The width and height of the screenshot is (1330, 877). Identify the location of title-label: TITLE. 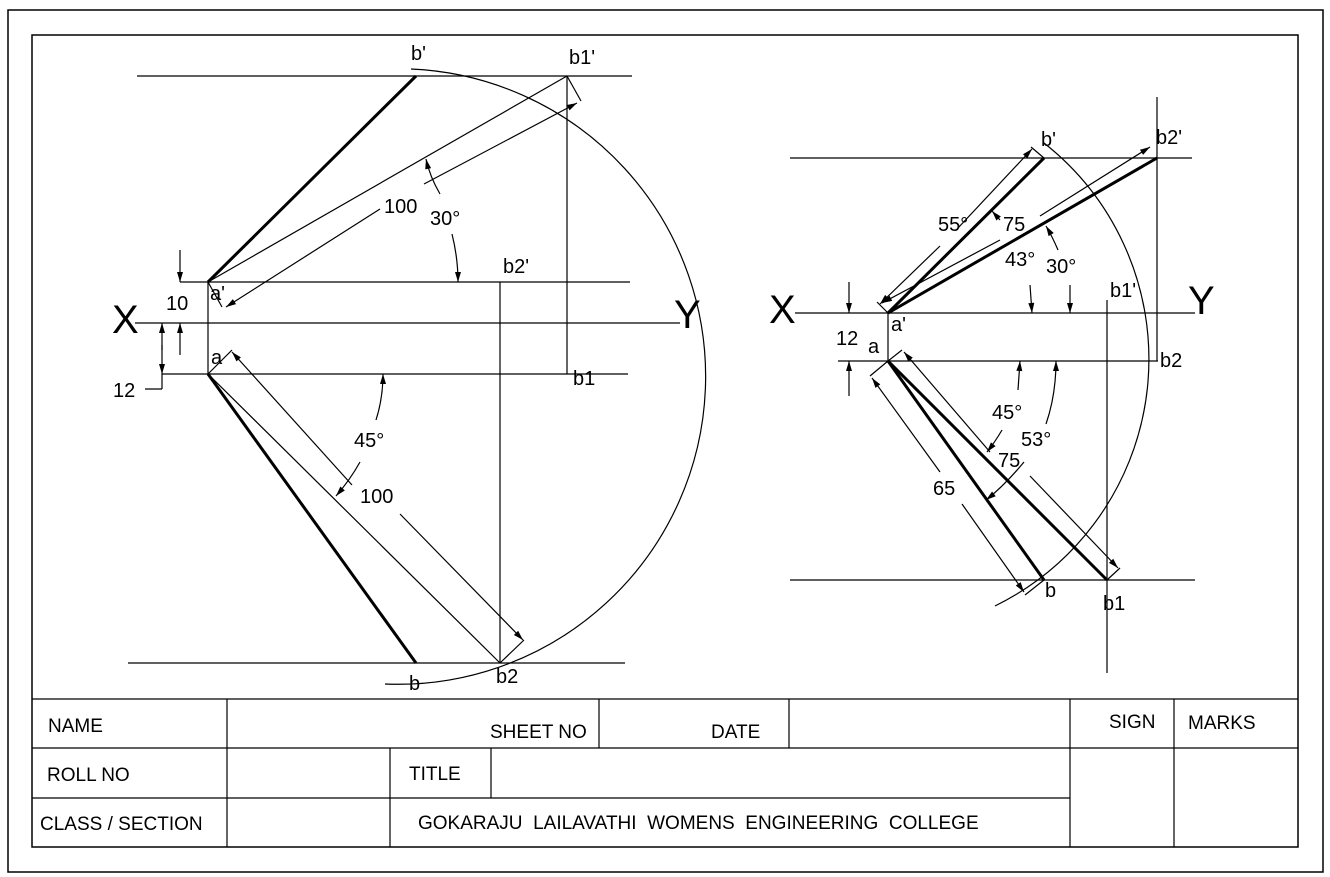
(435, 774).